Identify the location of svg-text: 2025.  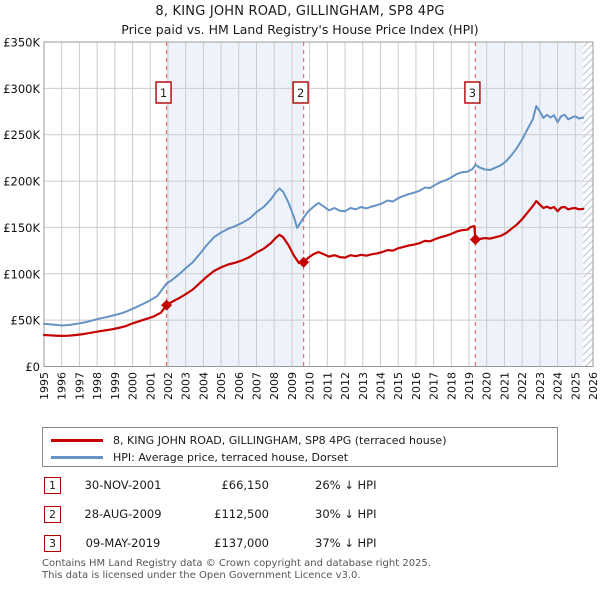
(575, 386).